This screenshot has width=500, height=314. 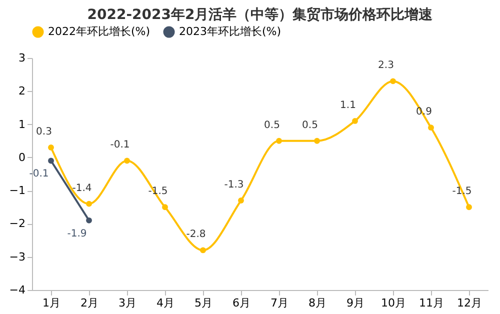 I want to click on legend-label: 2023年环比增长(%), so click(x=230, y=31).